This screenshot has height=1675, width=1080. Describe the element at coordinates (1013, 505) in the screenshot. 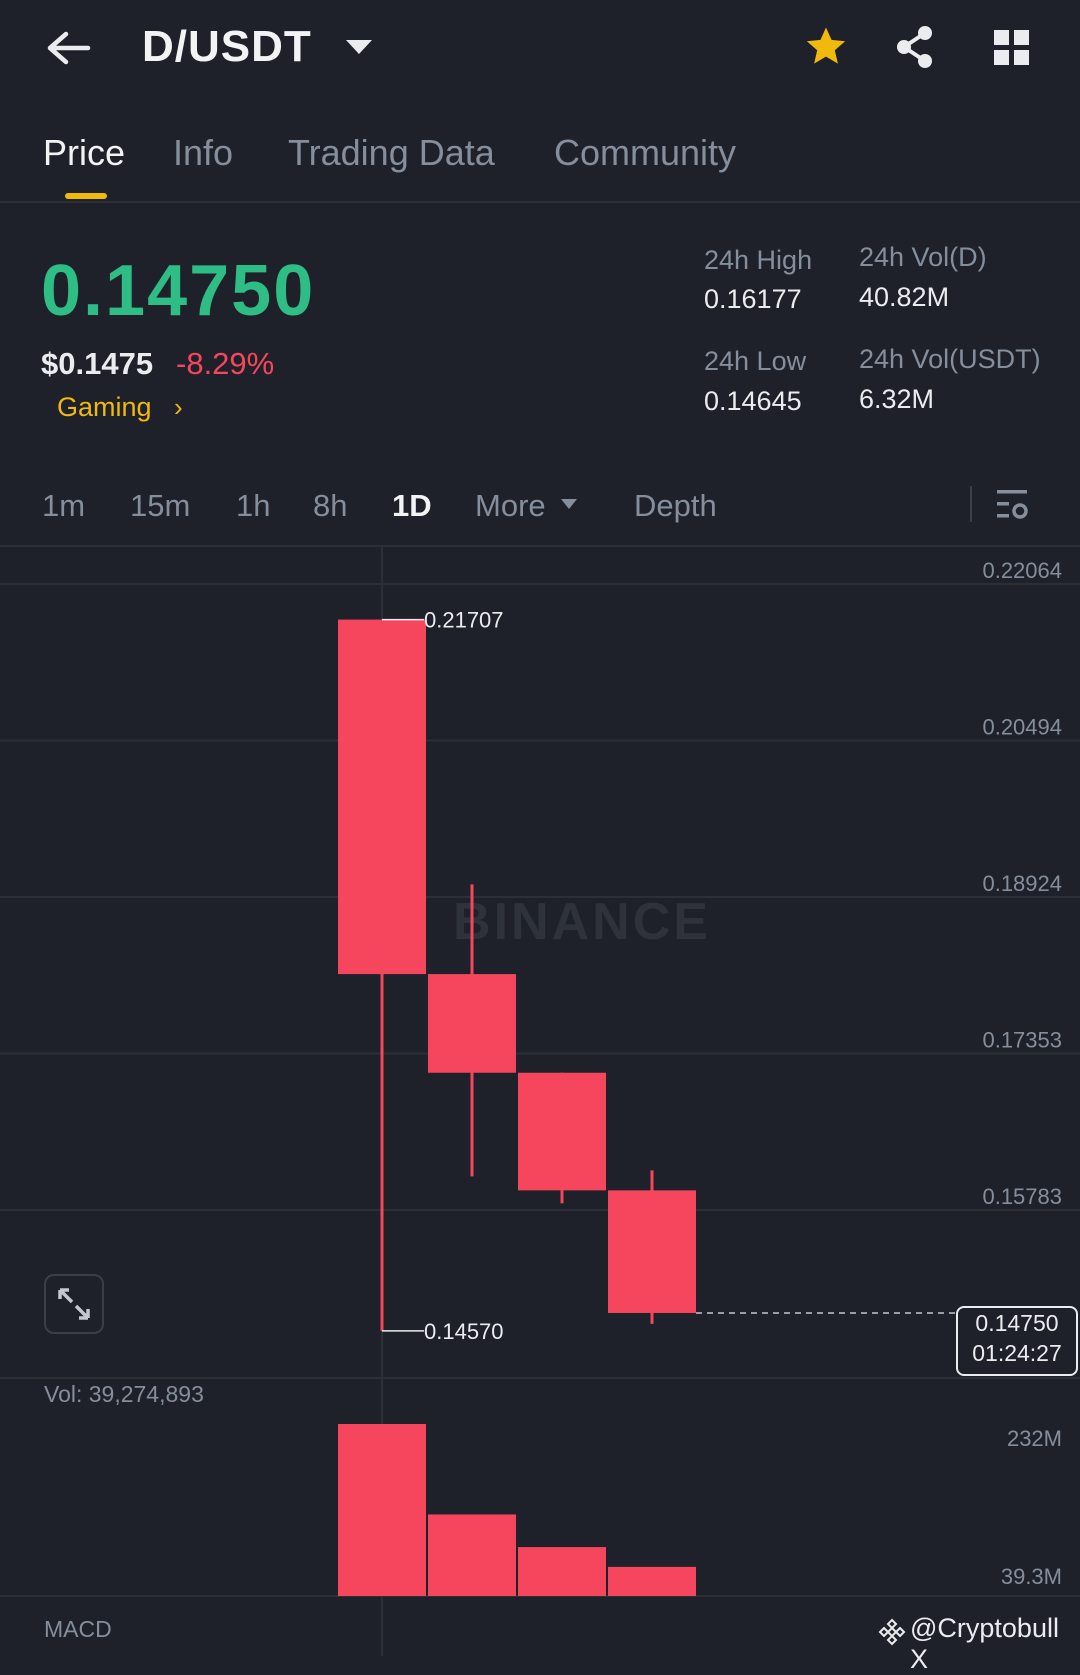

I see `chart-settings-icon` at that location.